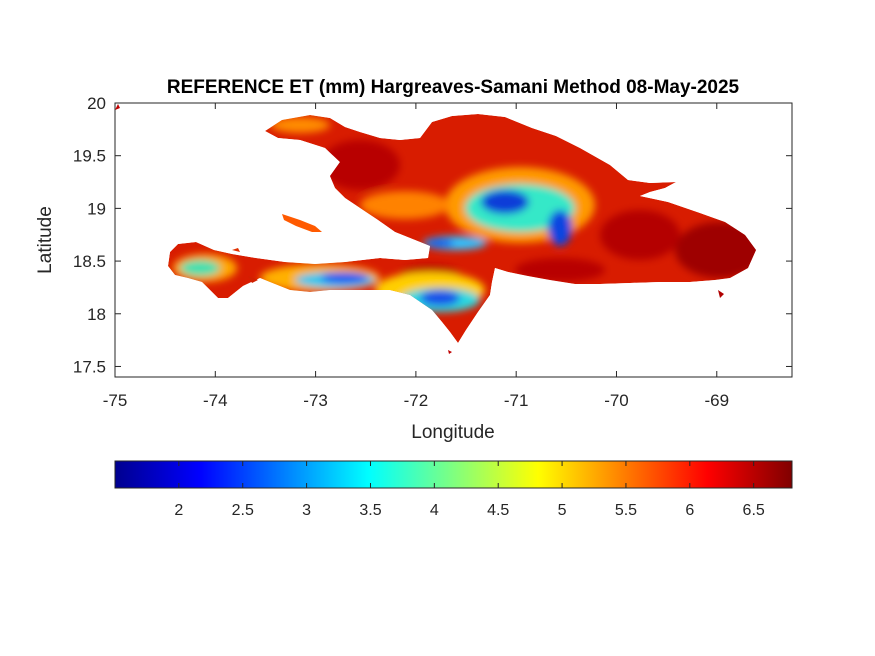 The height and width of the screenshot is (656, 875). What do you see at coordinates (516, 400) in the screenshot?
I see `x-tick-label: -71` at bounding box center [516, 400].